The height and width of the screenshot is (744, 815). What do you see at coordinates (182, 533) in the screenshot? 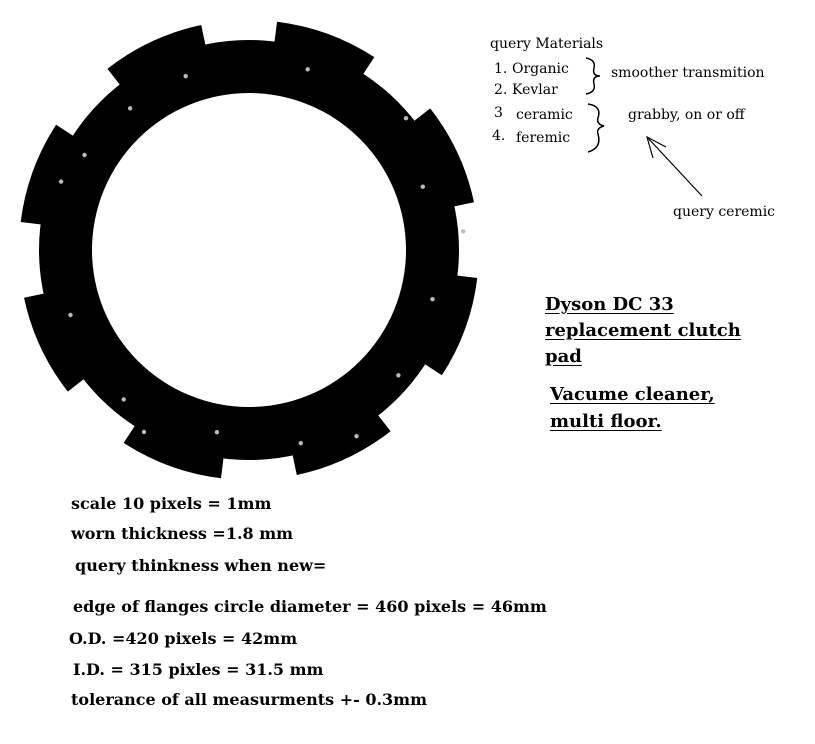
I see `note-worn-thickness: worn thickness =1.8 mm` at bounding box center [182, 533].